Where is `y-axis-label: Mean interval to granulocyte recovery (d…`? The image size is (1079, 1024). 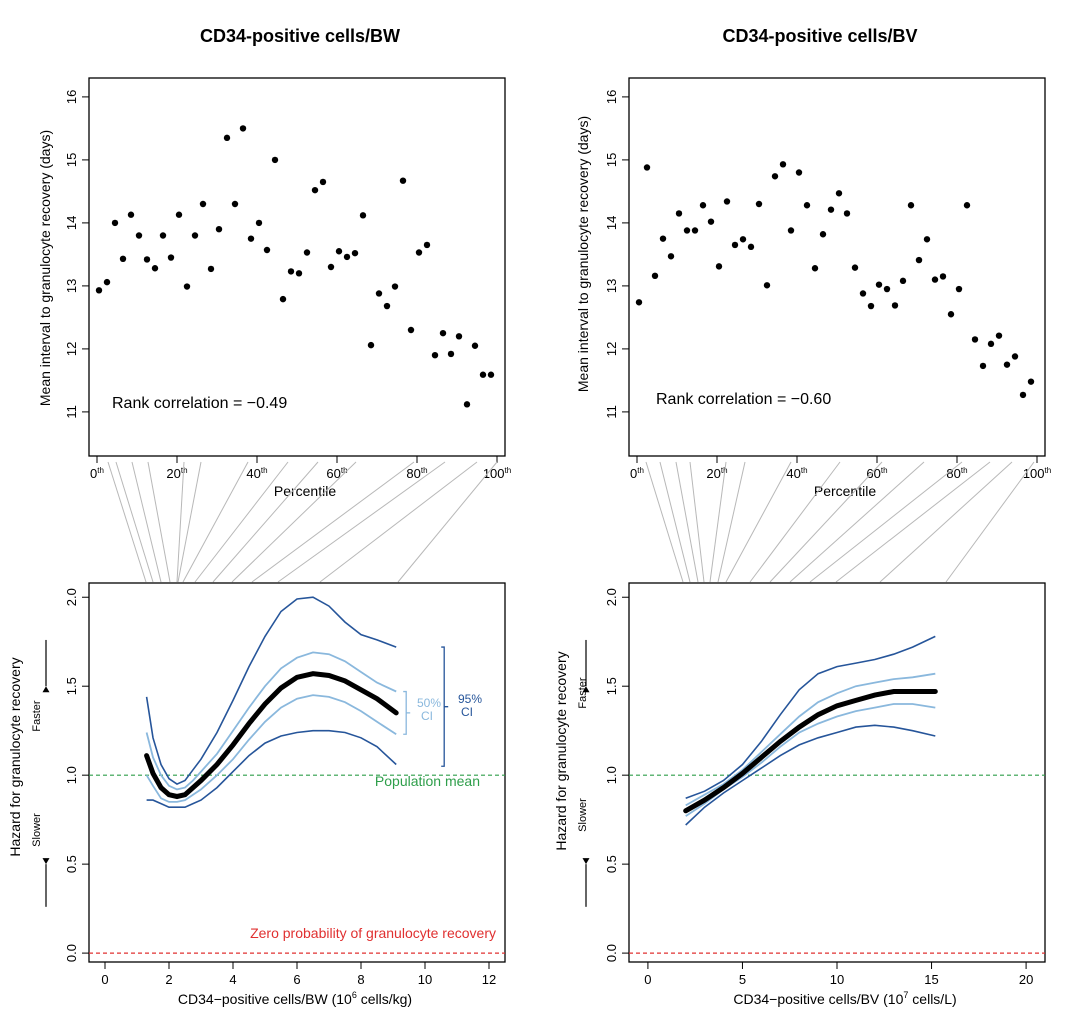
y-axis-label: Mean interval to granulocyte recovery (d… is located at coordinates (45, 268).